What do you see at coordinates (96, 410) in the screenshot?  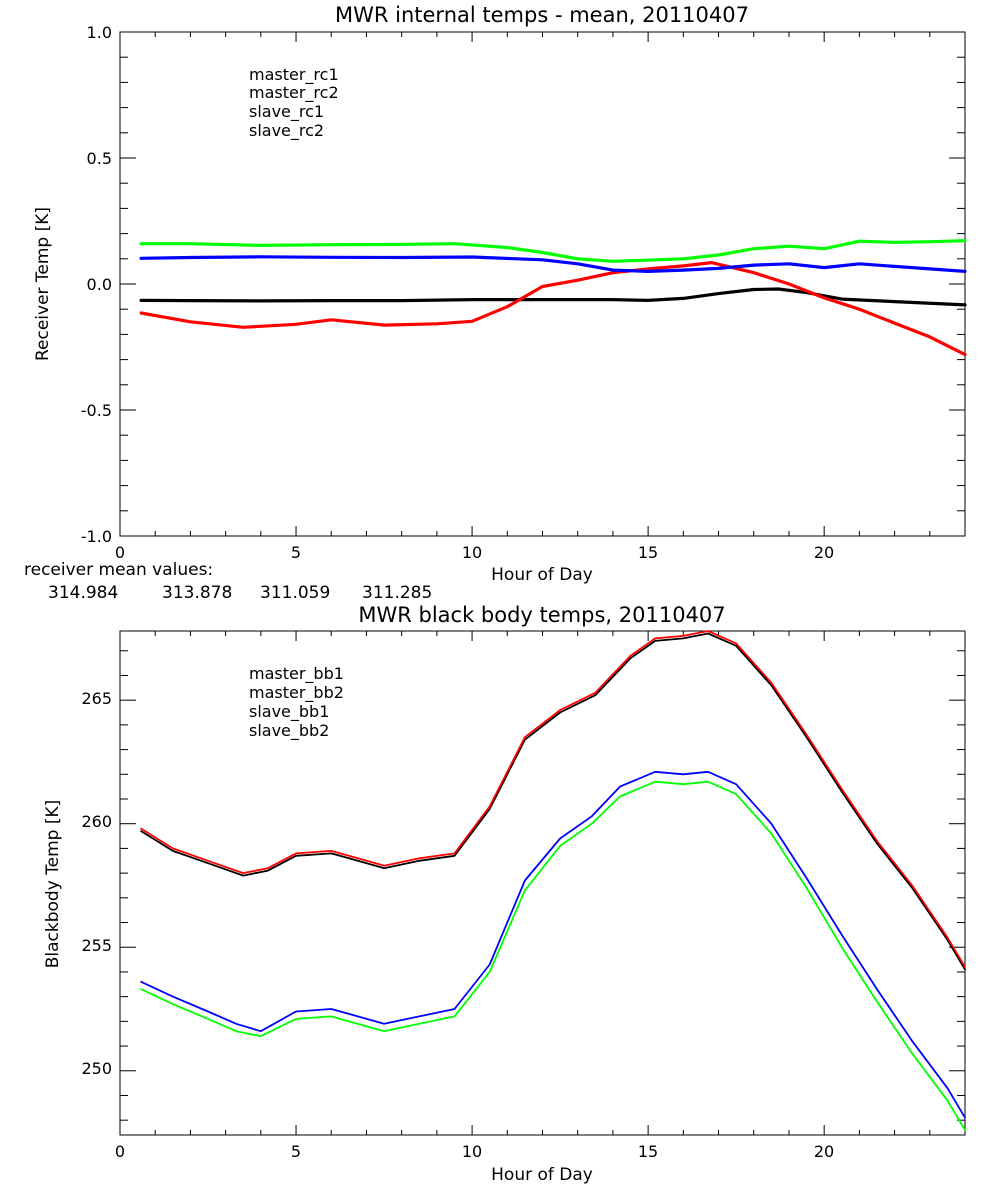 I see `y-tick-label: -0.5` at bounding box center [96, 410].